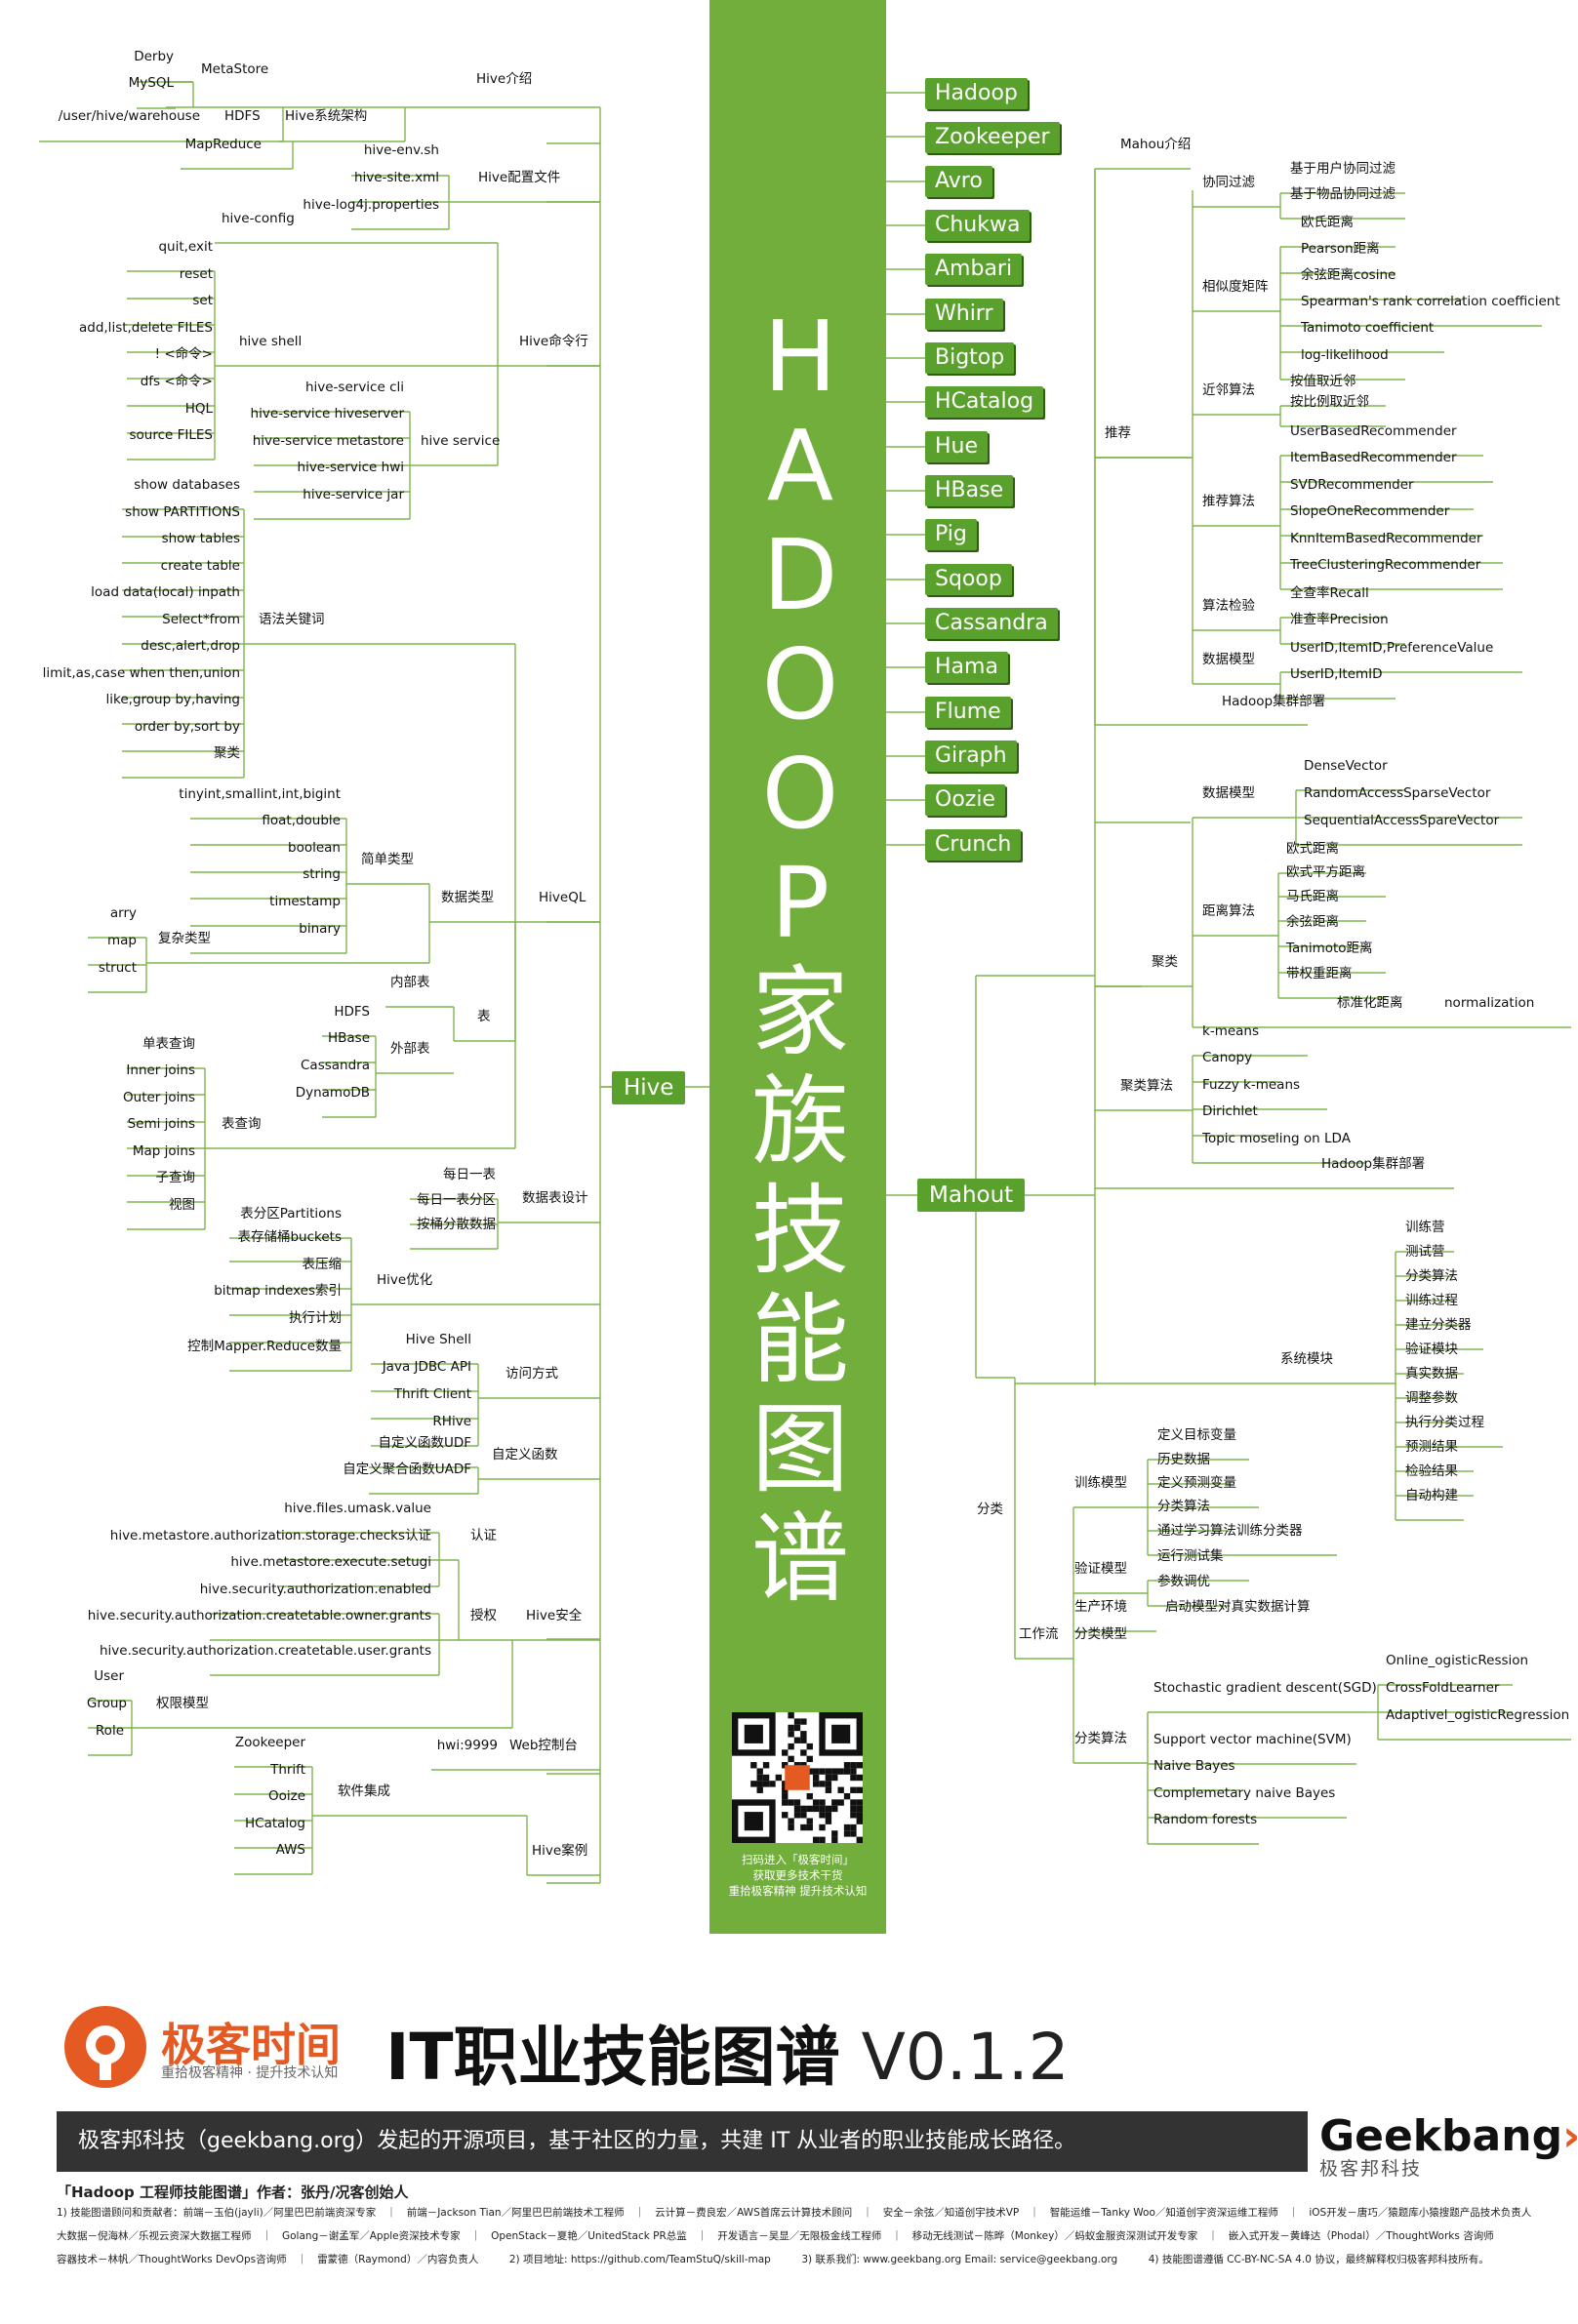 This screenshot has width=1578, height=2324. I want to click on family-tag-flume: Flume, so click(968, 712).